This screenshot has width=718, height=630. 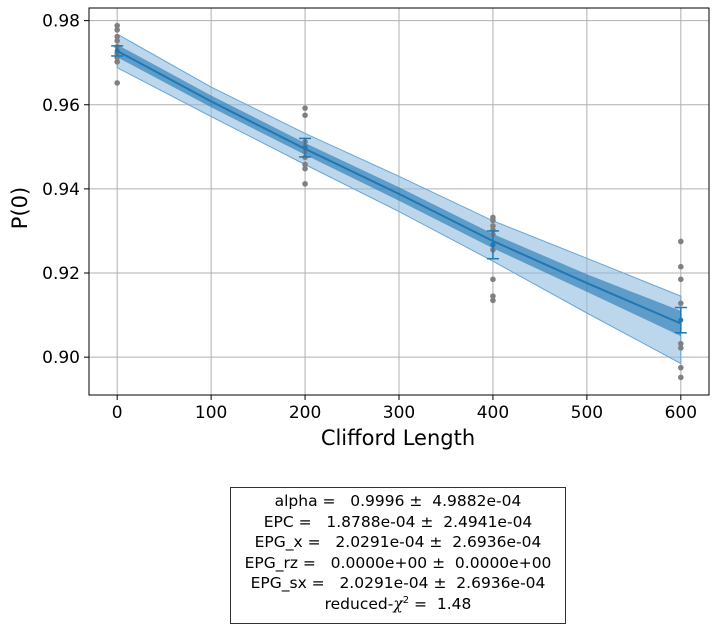 I want to click on epg-rz-result: EPG_rz = 0.0000e+00 ± 0.0000e+00, so click(x=398, y=562).